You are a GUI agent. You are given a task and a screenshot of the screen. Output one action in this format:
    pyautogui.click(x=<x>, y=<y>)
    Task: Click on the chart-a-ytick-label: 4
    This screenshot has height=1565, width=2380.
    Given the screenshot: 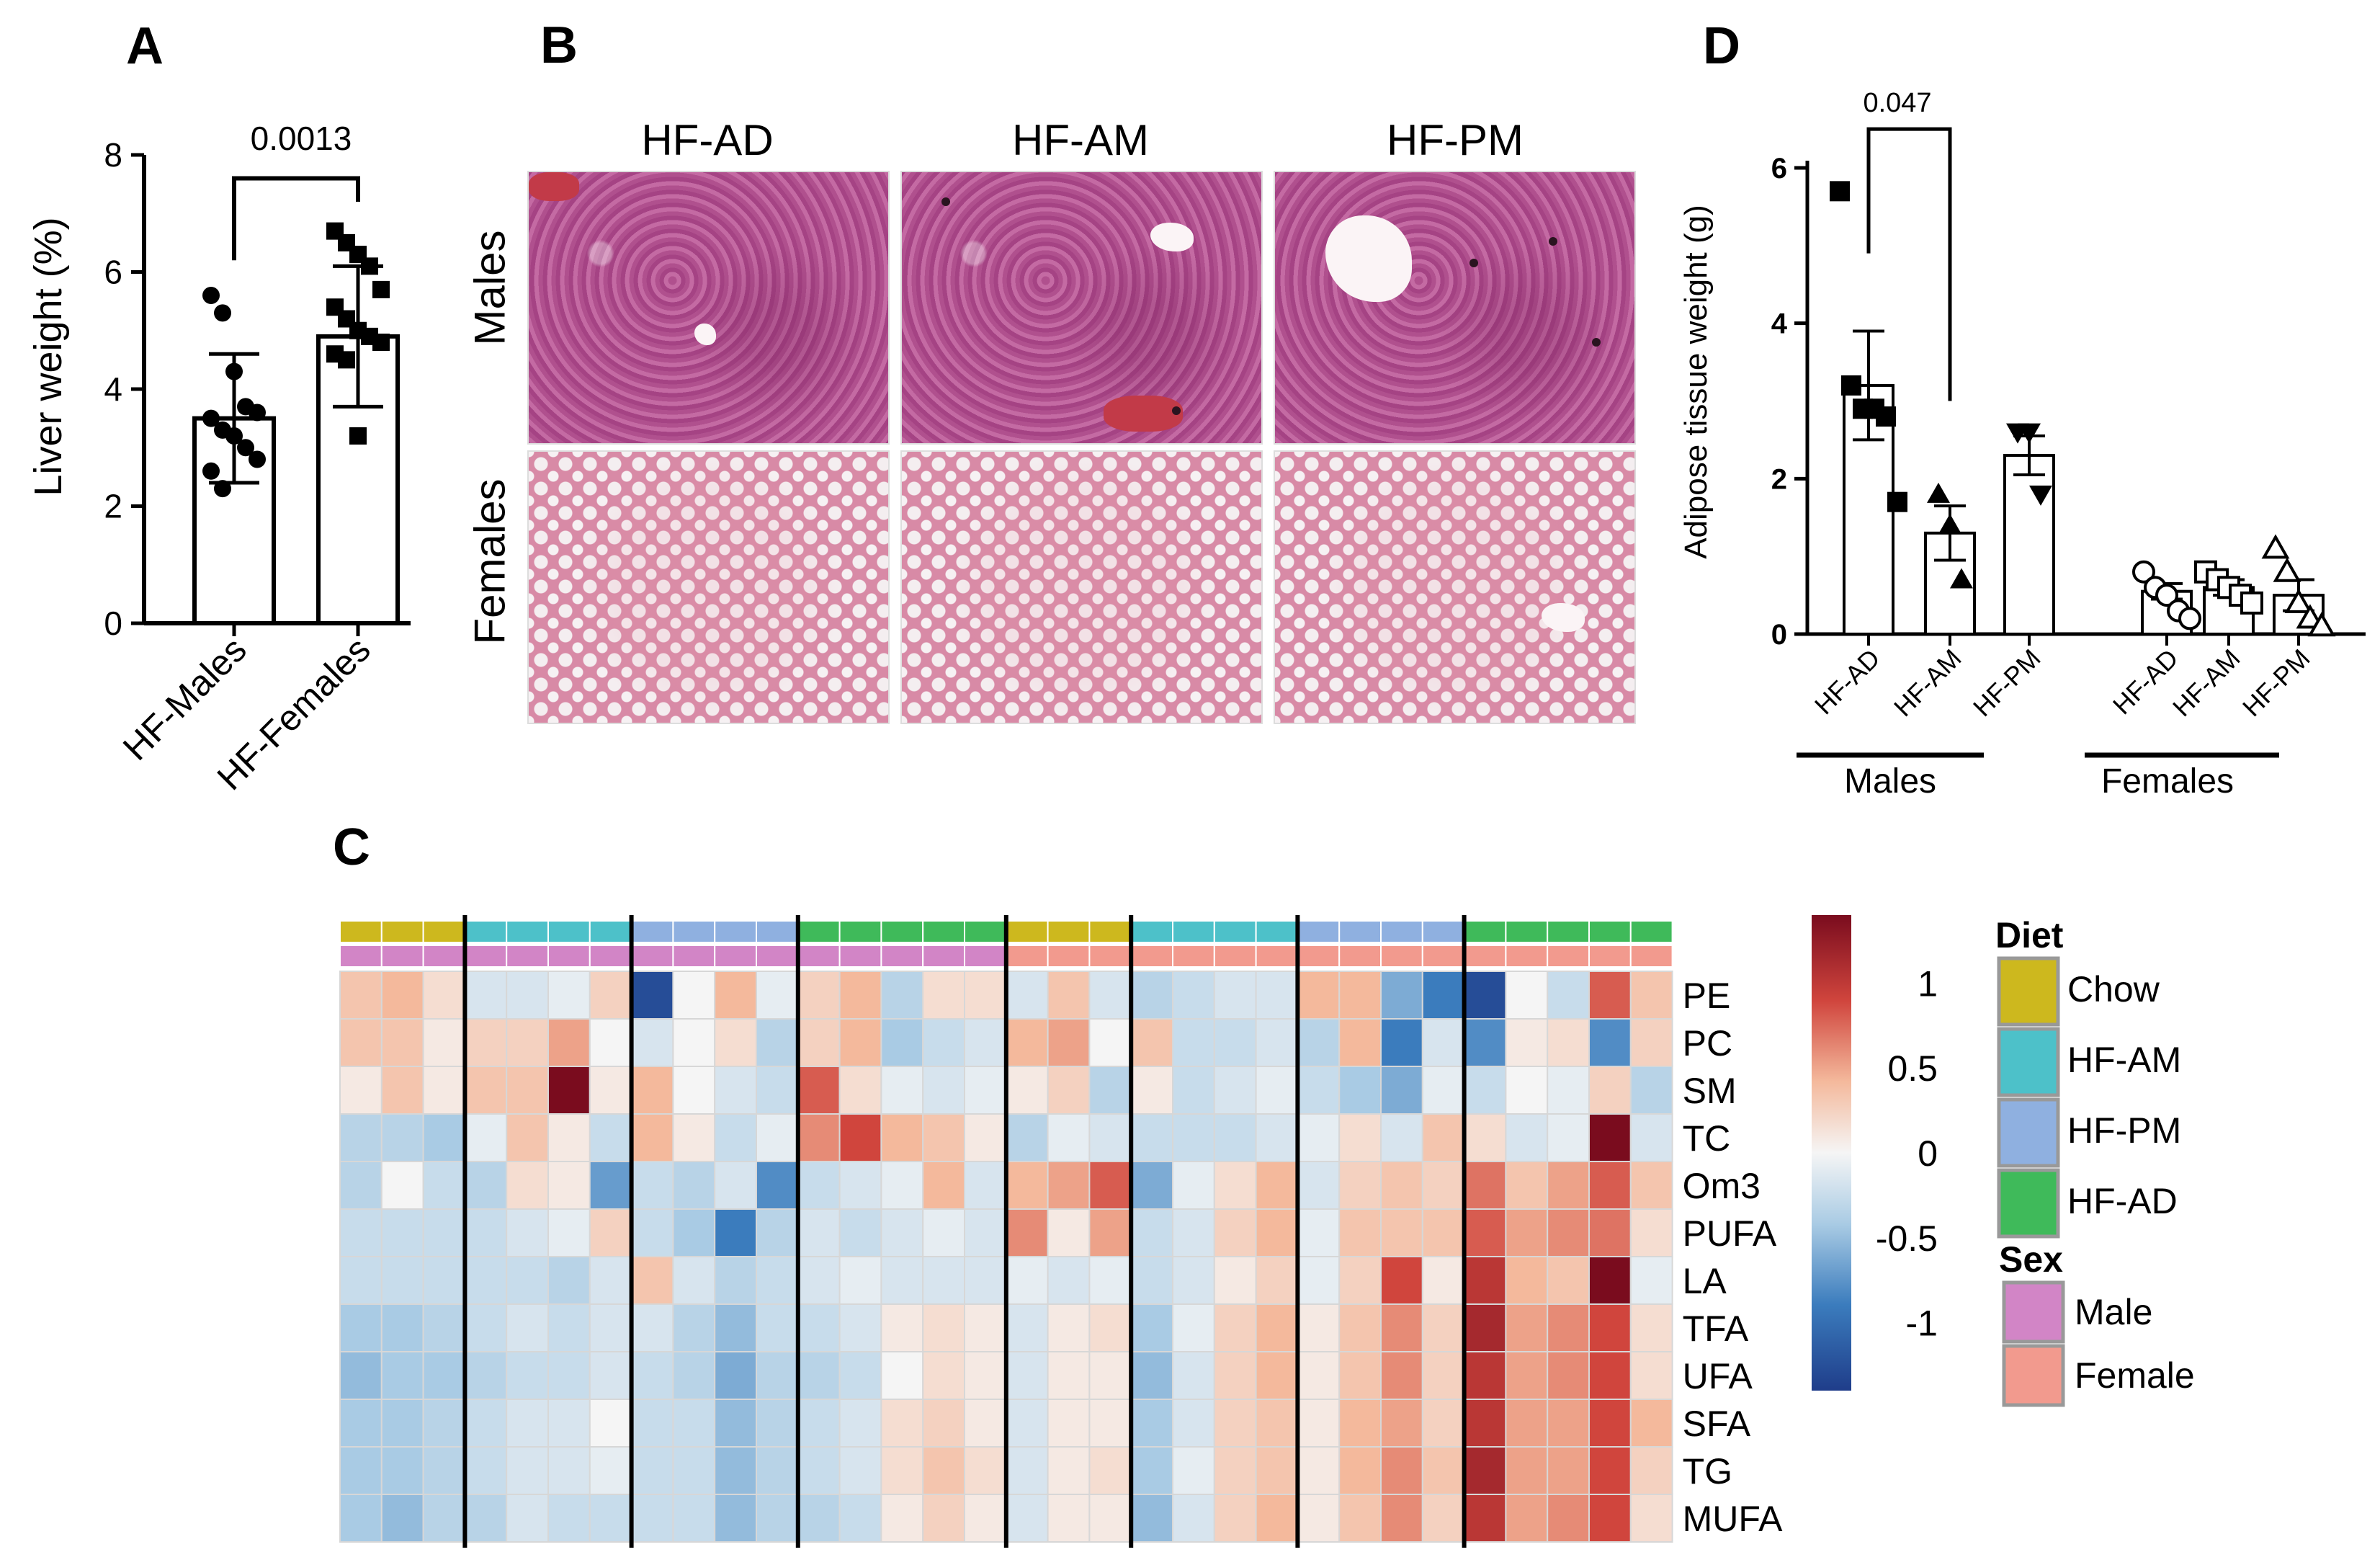 What is the action you would take?
    pyautogui.click(x=113, y=389)
    